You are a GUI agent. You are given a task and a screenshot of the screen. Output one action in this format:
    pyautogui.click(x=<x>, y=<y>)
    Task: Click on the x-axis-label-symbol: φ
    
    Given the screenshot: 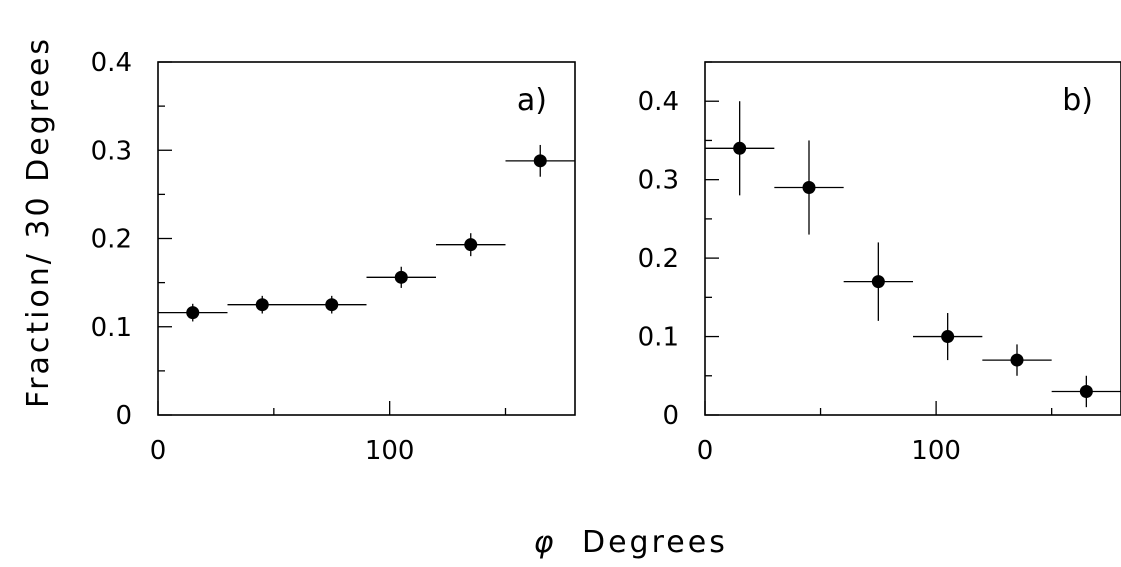 What is the action you would take?
    pyautogui.click(x=545, y=542)
    